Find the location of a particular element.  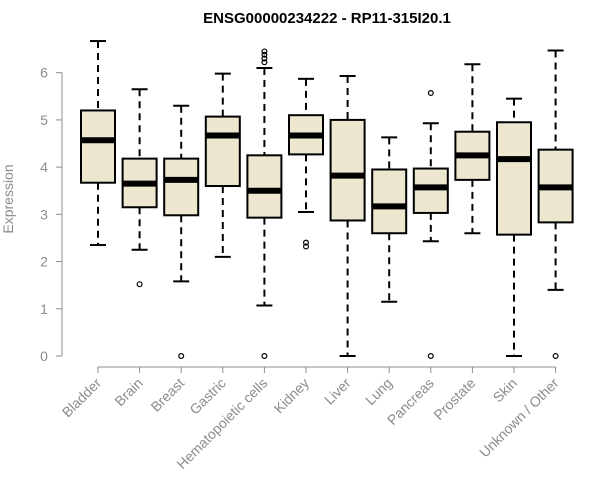

box-skin is located at coordinates (514, 227).